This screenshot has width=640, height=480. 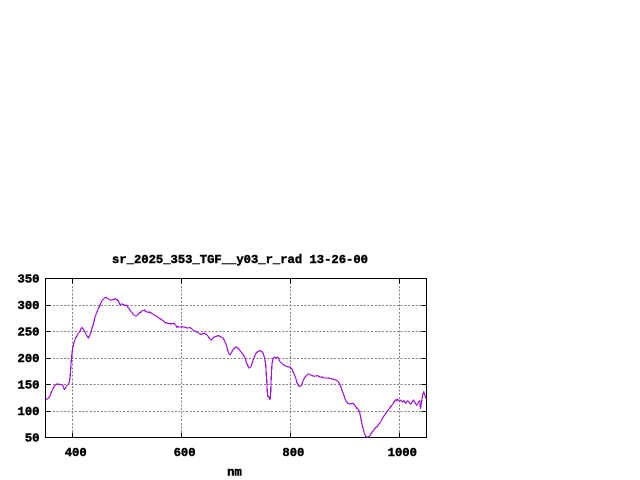 What do you see at coordinates (234, 472) in the screenshot?
I see `svg-text: nm` at bounding box center [234, 472].